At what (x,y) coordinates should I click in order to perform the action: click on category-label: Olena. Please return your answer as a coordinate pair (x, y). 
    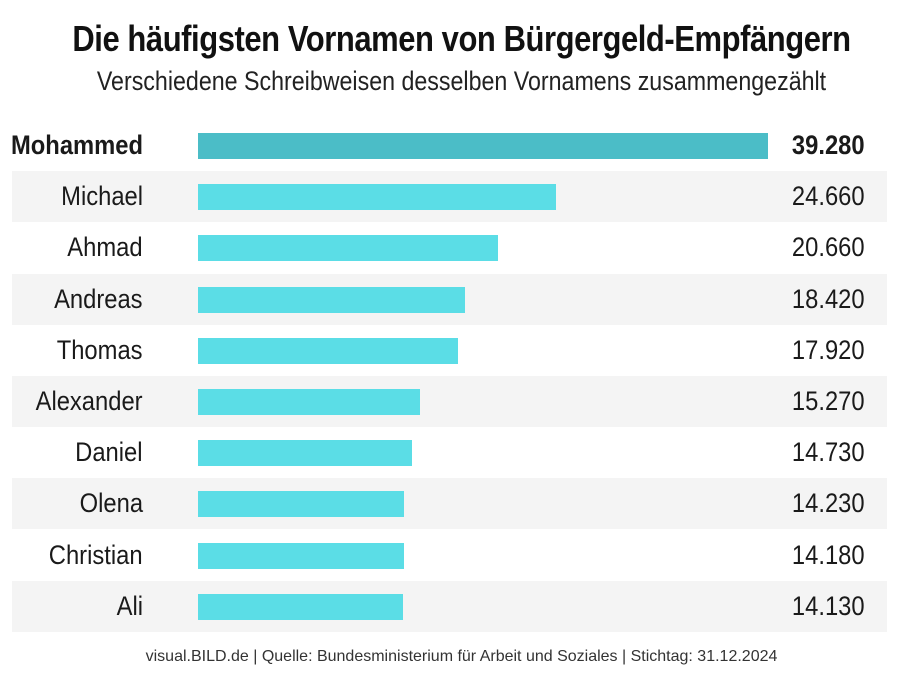
    Looking at the image, I should click on (111, 503).